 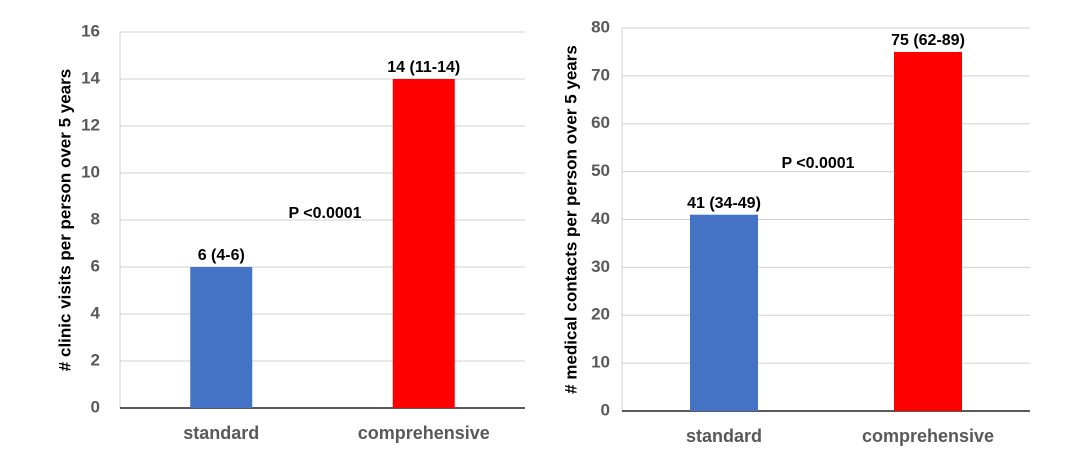 I want to click on y-tick-label: 20, so click(x=600, y=314).